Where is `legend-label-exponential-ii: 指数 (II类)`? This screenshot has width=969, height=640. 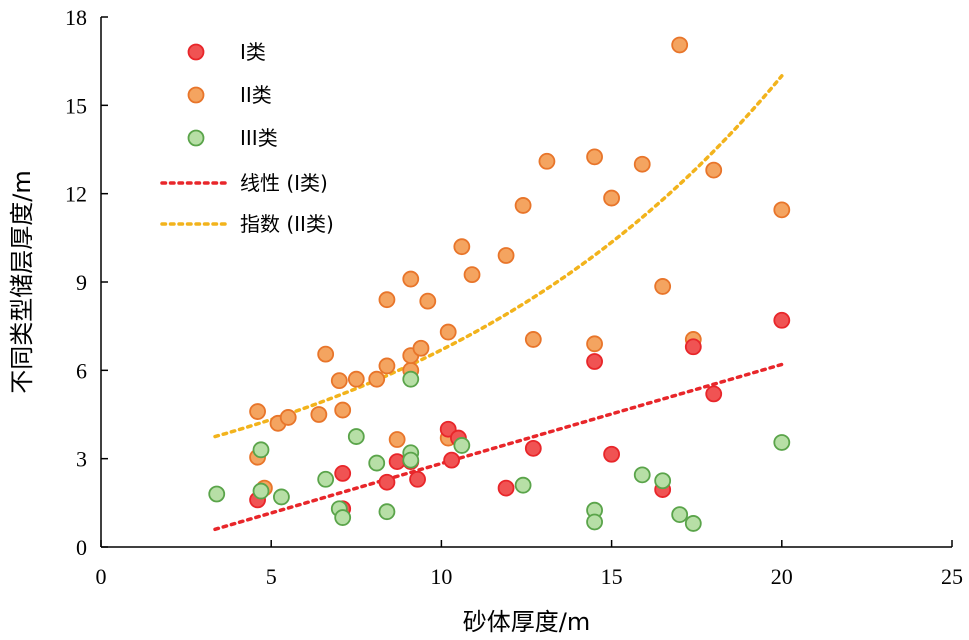 legend-label-exponential-ii: 指数 (II类) is located at coordinates (287, 224).